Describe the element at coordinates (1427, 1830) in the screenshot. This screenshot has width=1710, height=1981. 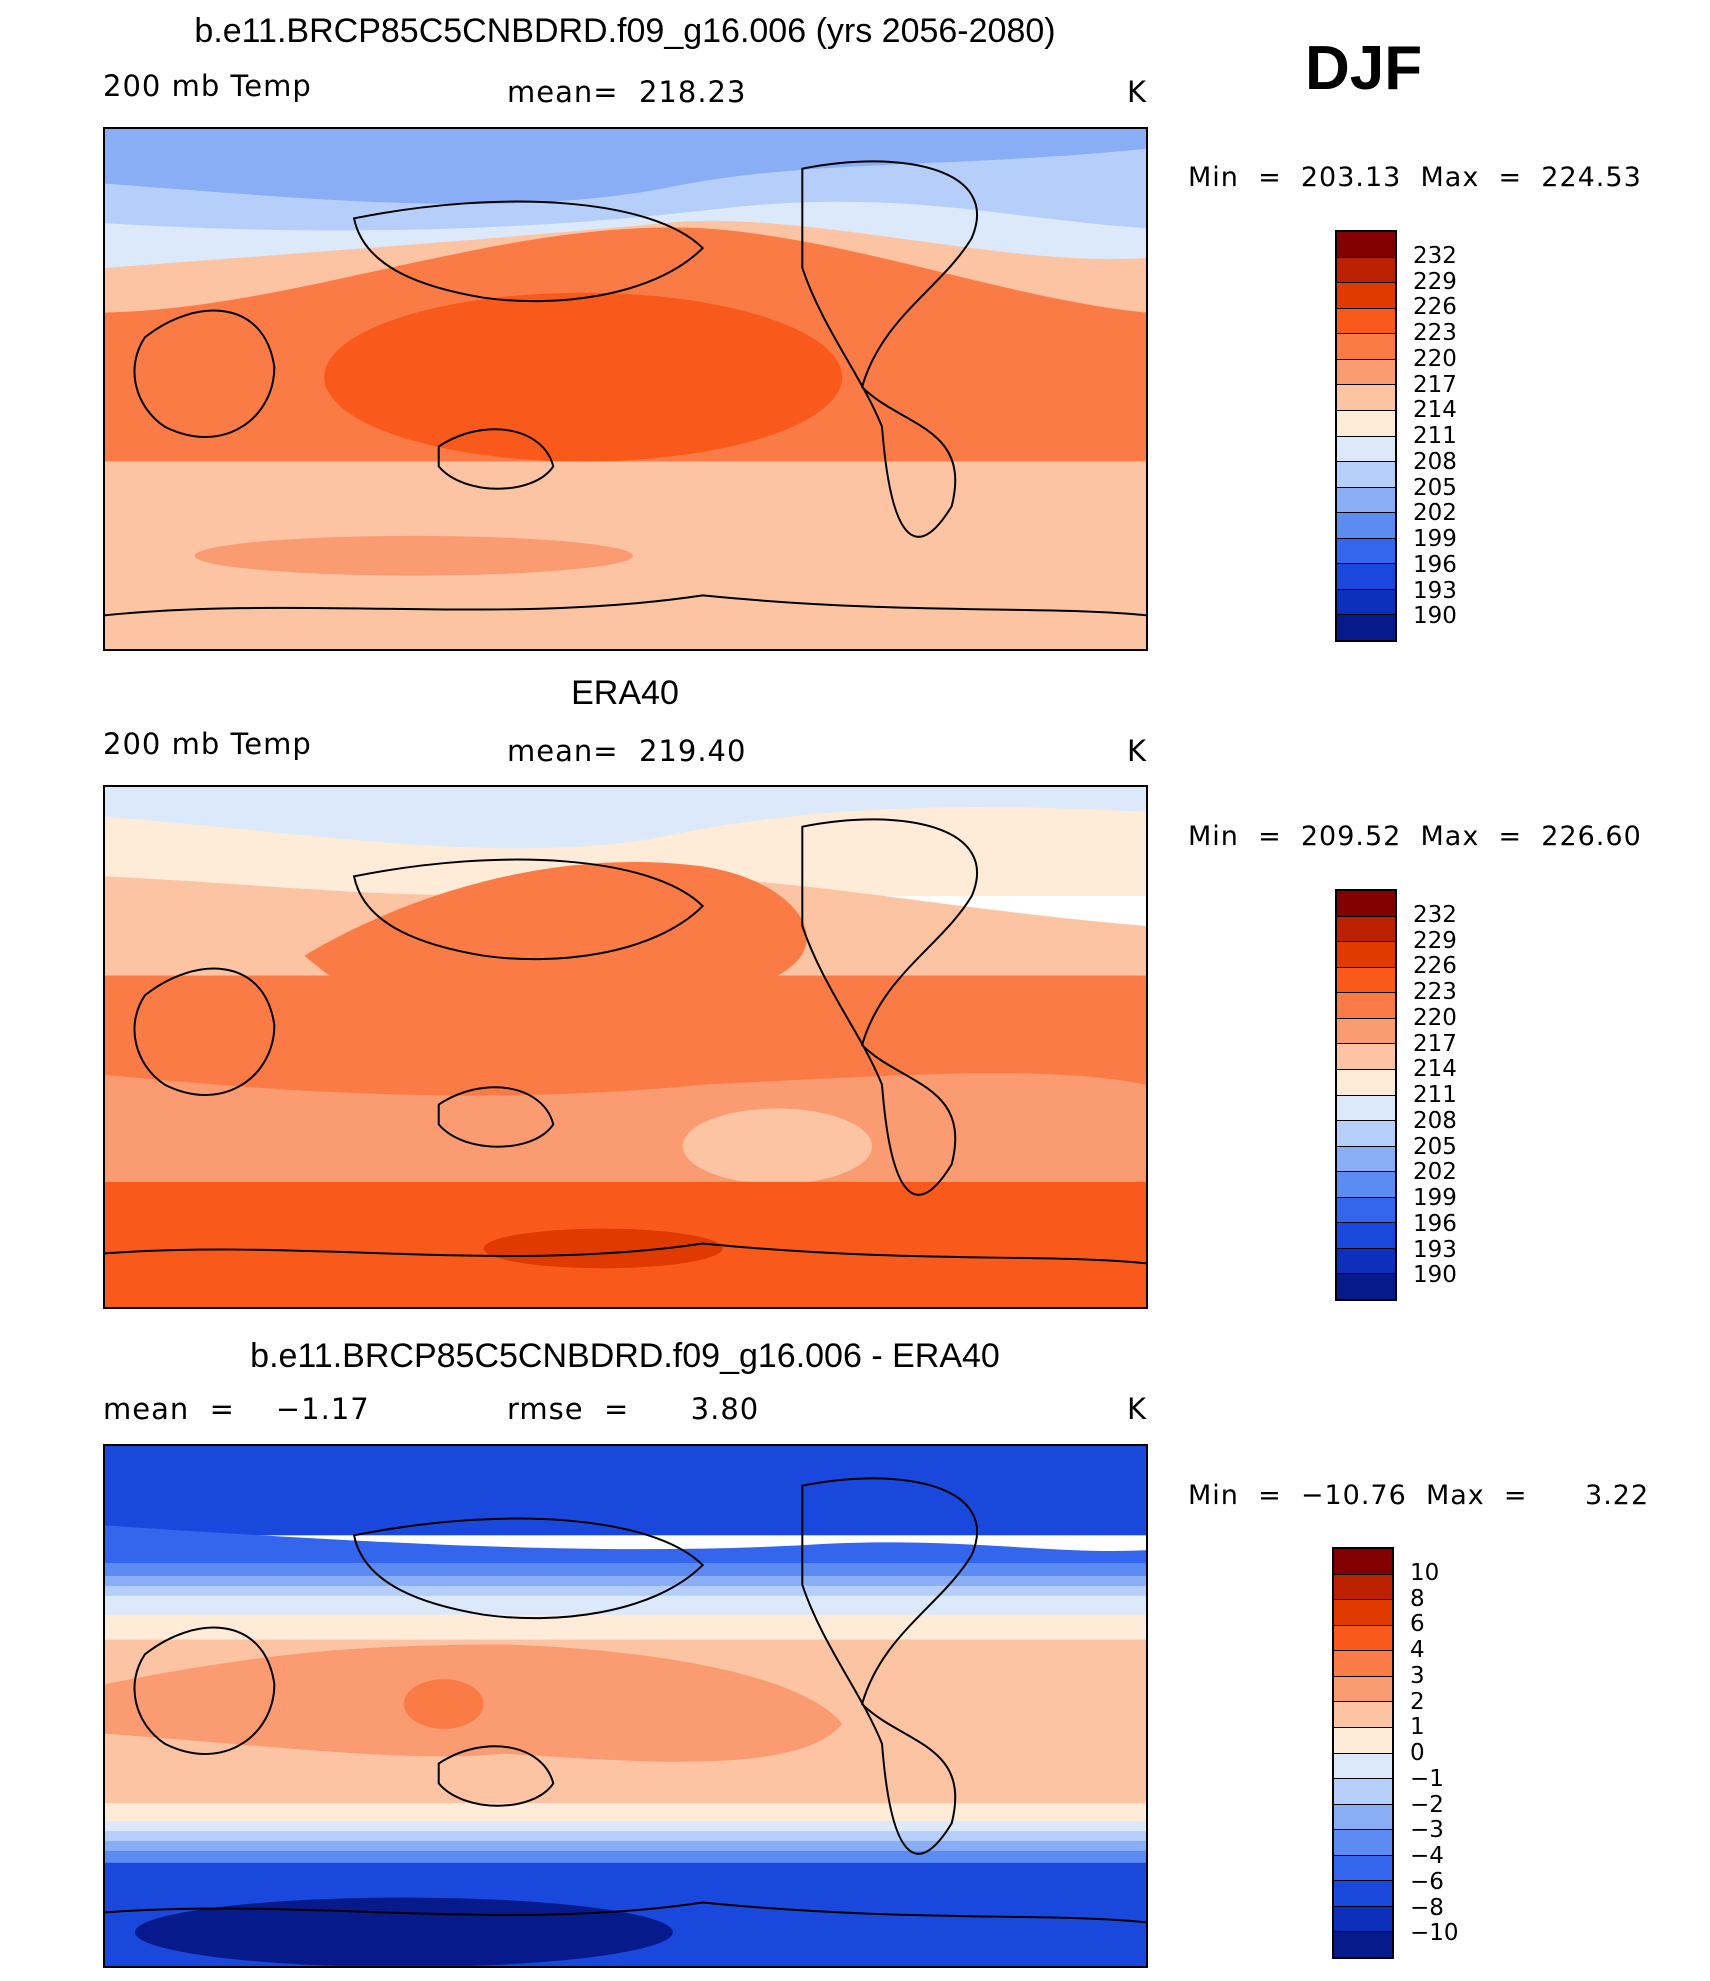
I see `p3-cb-label: −3` at that location.